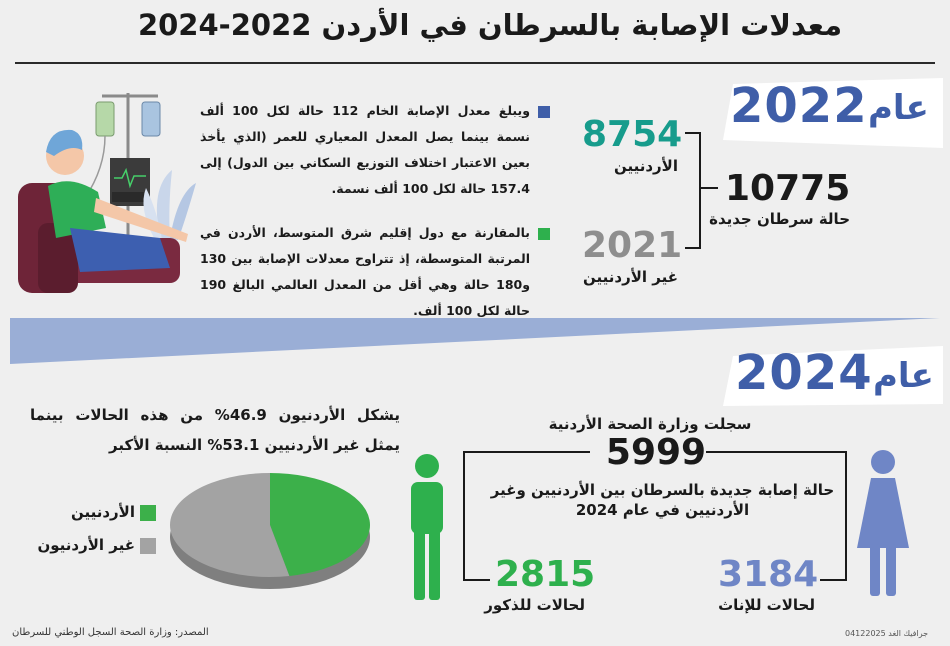 The width and height of the screenshot is (950, 646). Describe the element at coordinates (656, 452) in the screenshot. I see `total-2024-value: 5999` at that location.